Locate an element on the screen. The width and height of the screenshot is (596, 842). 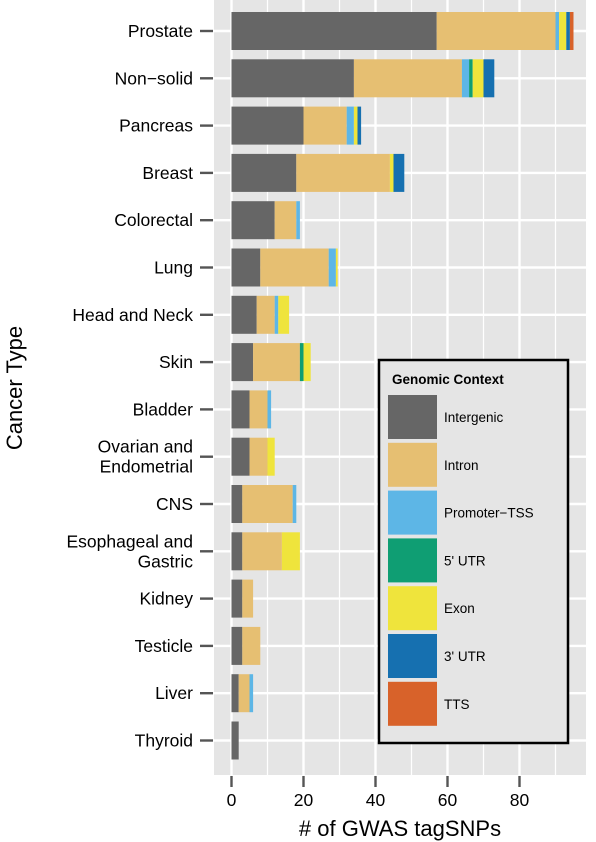
category-label: Non−solid is located at coordinates (154, 78).